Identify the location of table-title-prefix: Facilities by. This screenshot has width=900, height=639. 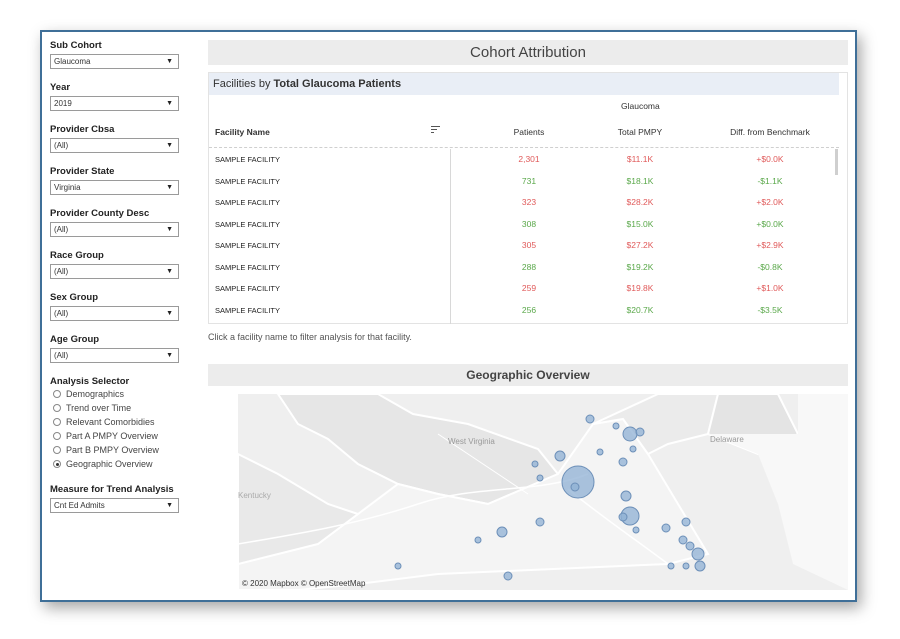
(243, 84).